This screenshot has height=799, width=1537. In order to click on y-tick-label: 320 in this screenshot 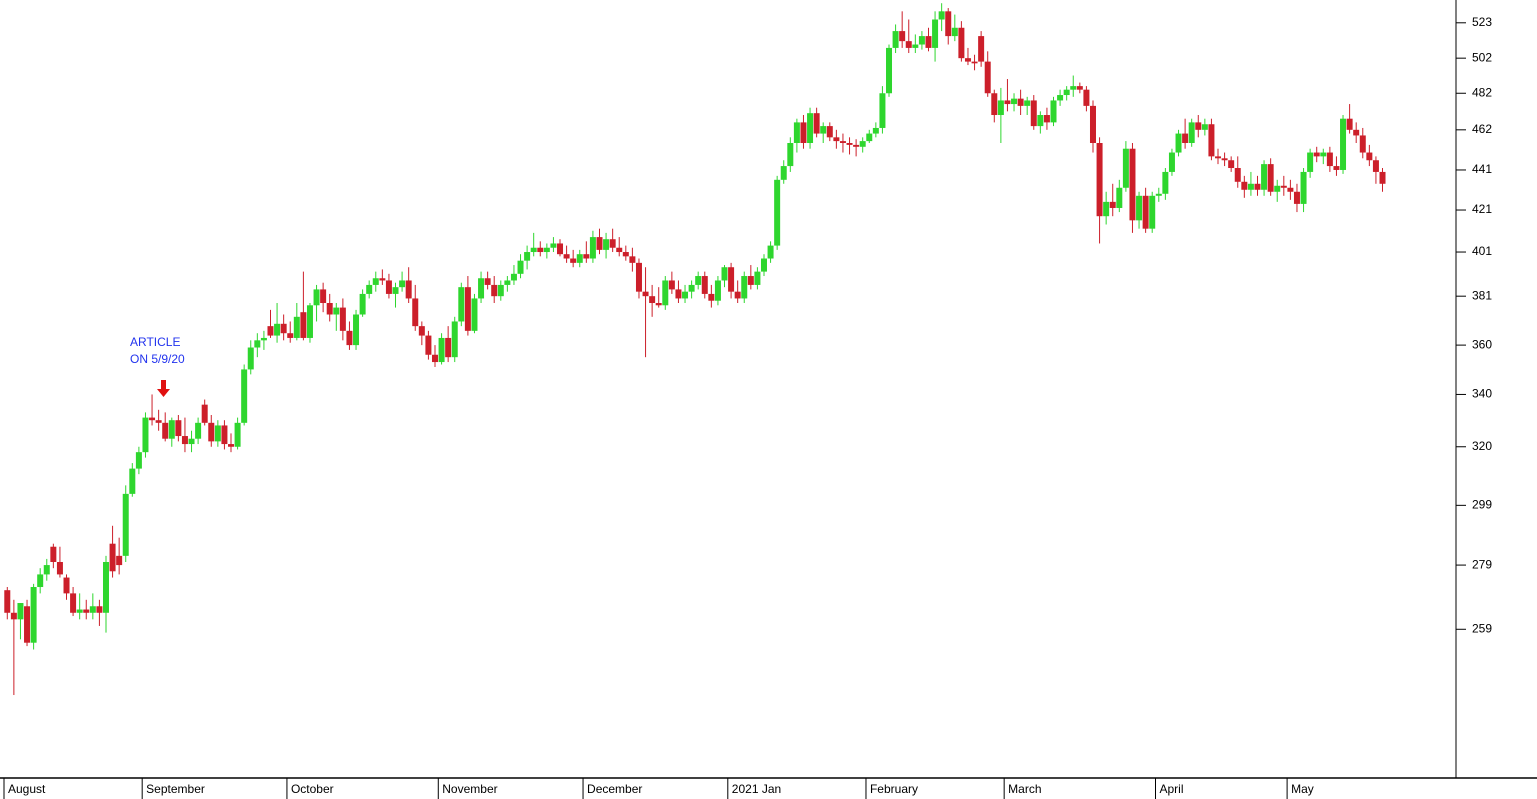, I will do `click(1482, 446)`.